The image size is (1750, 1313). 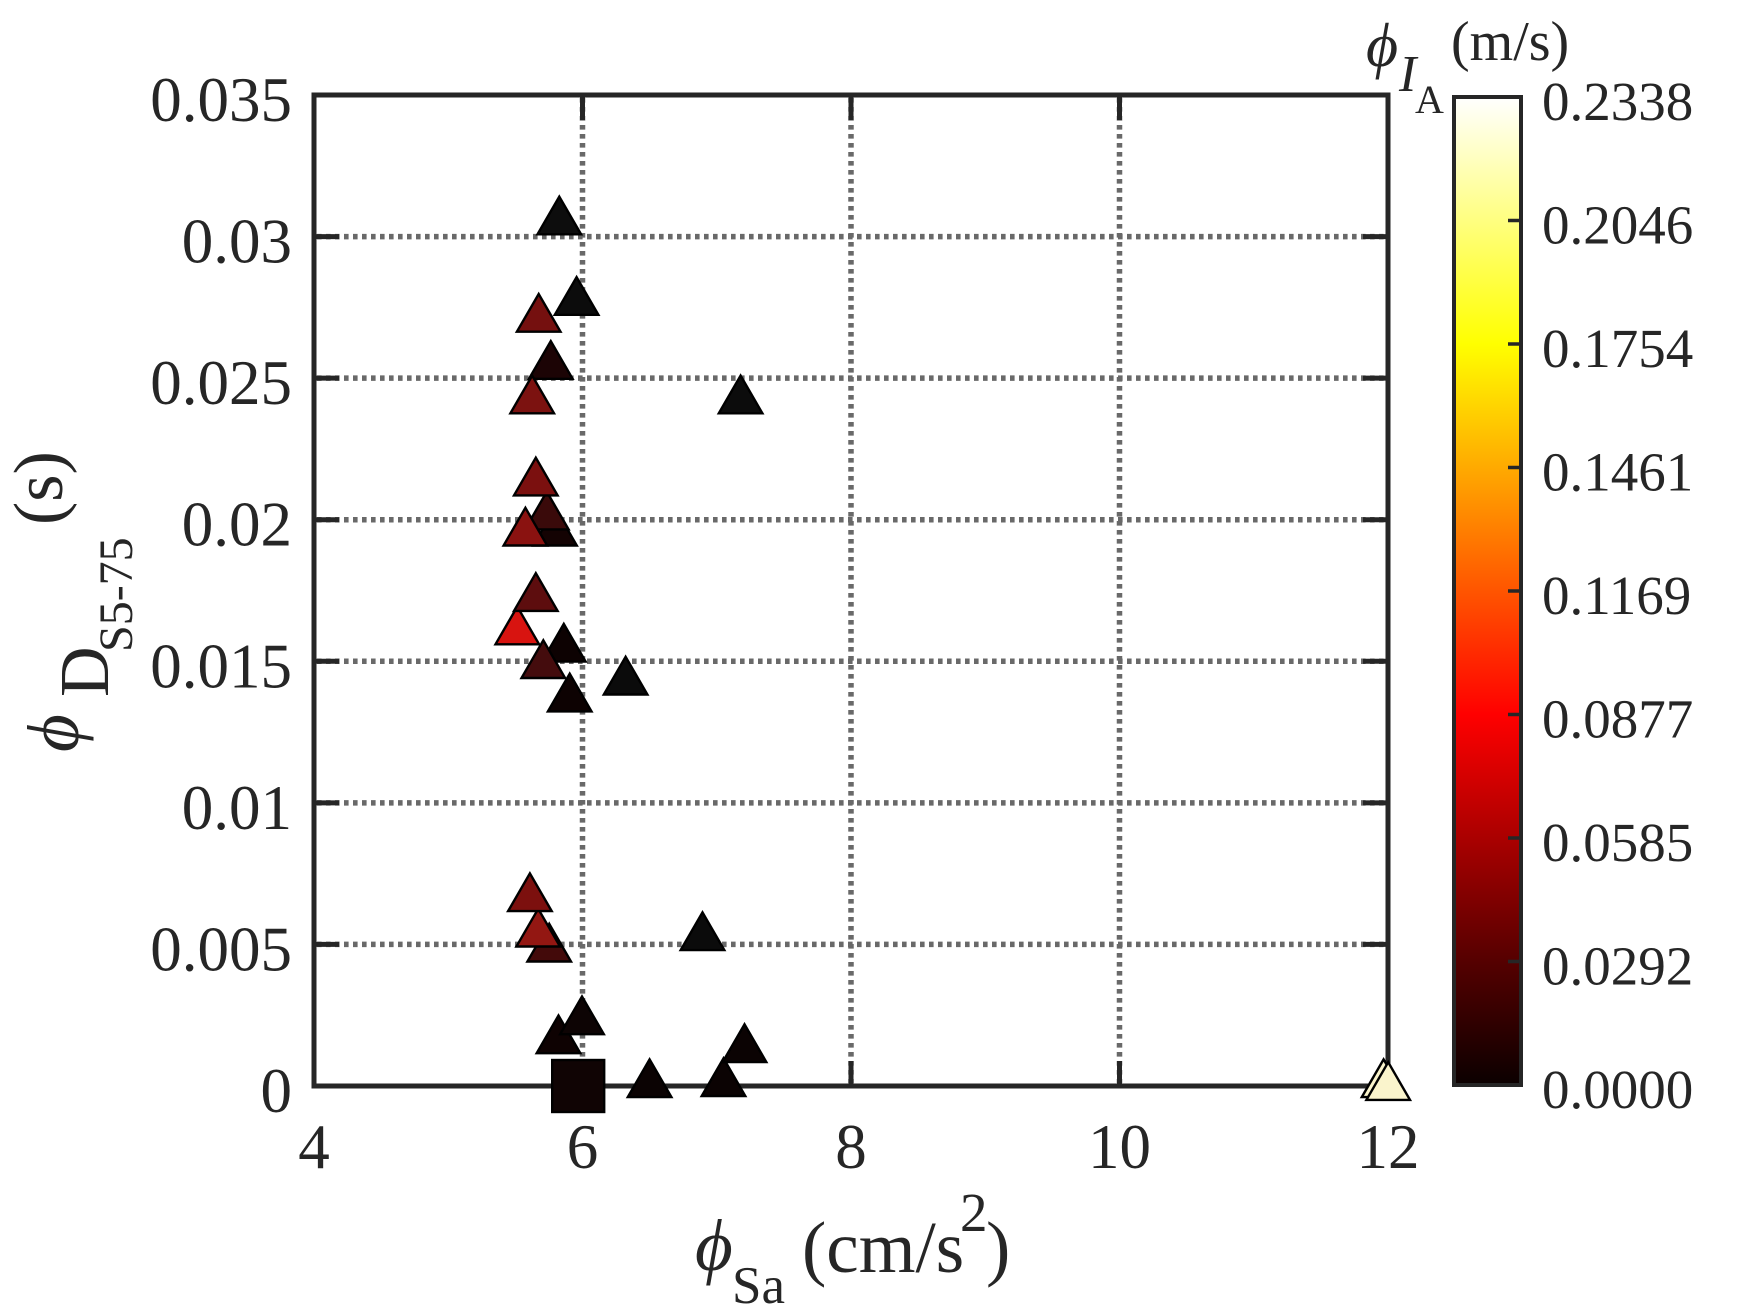 What do you see at coordinates (116, 594) in the screenshot?
I see `svg-text: S5-75` at bounding box center [116, 594].